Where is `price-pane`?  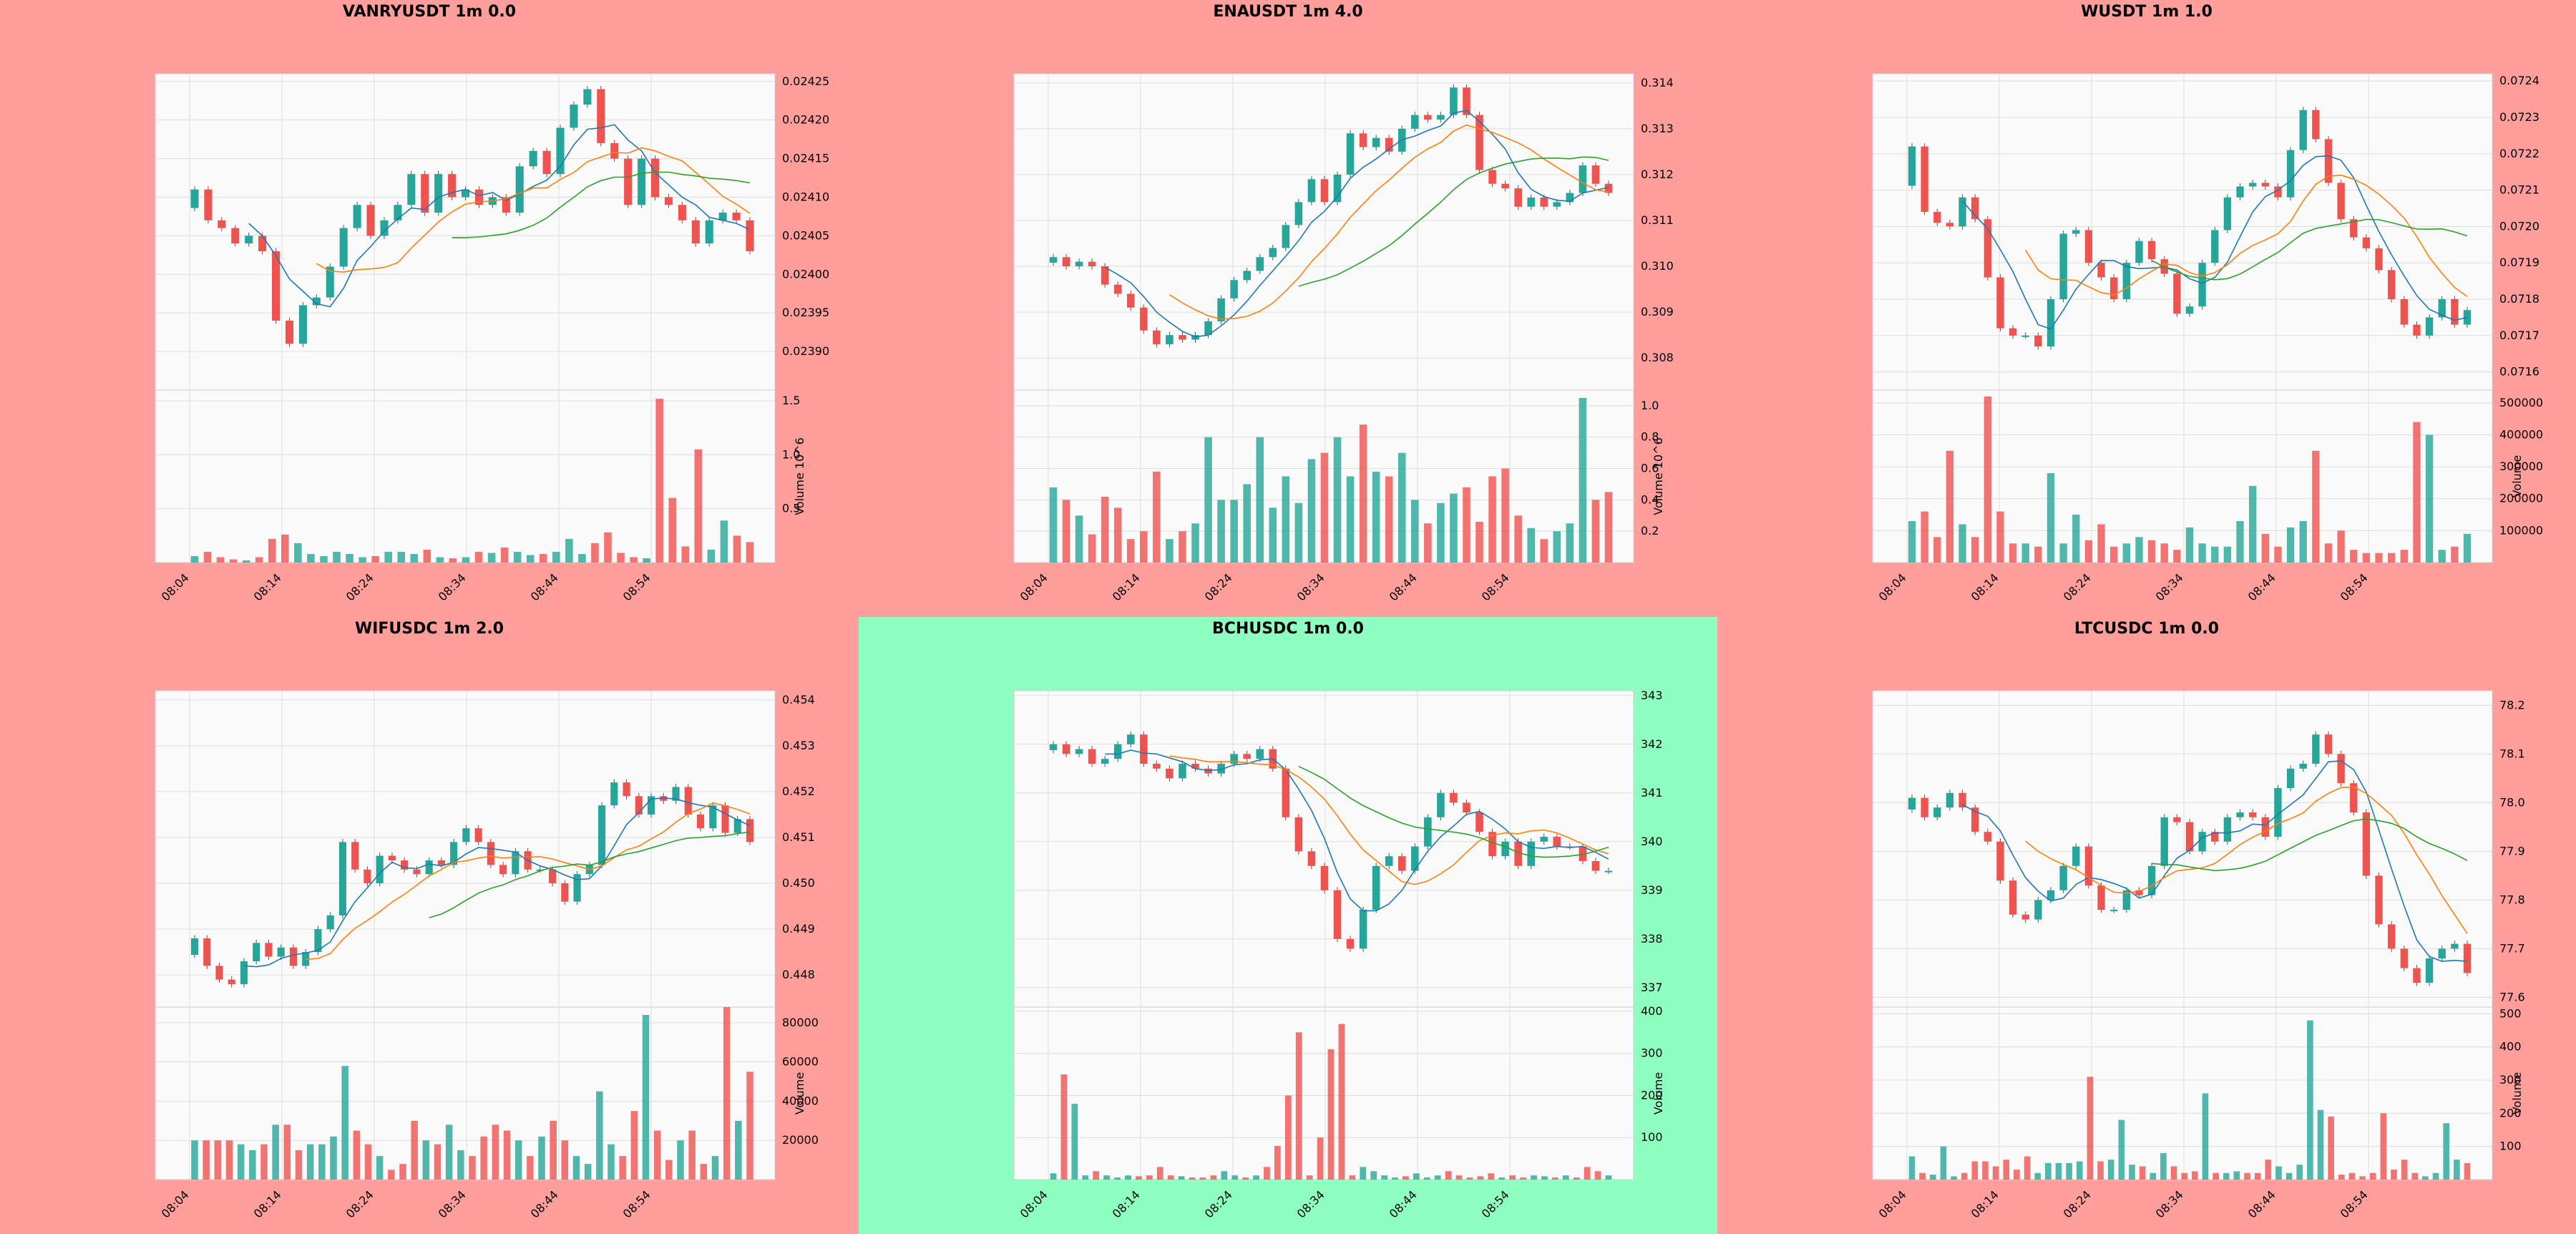 price-pane is located at coordinates (465, 849).